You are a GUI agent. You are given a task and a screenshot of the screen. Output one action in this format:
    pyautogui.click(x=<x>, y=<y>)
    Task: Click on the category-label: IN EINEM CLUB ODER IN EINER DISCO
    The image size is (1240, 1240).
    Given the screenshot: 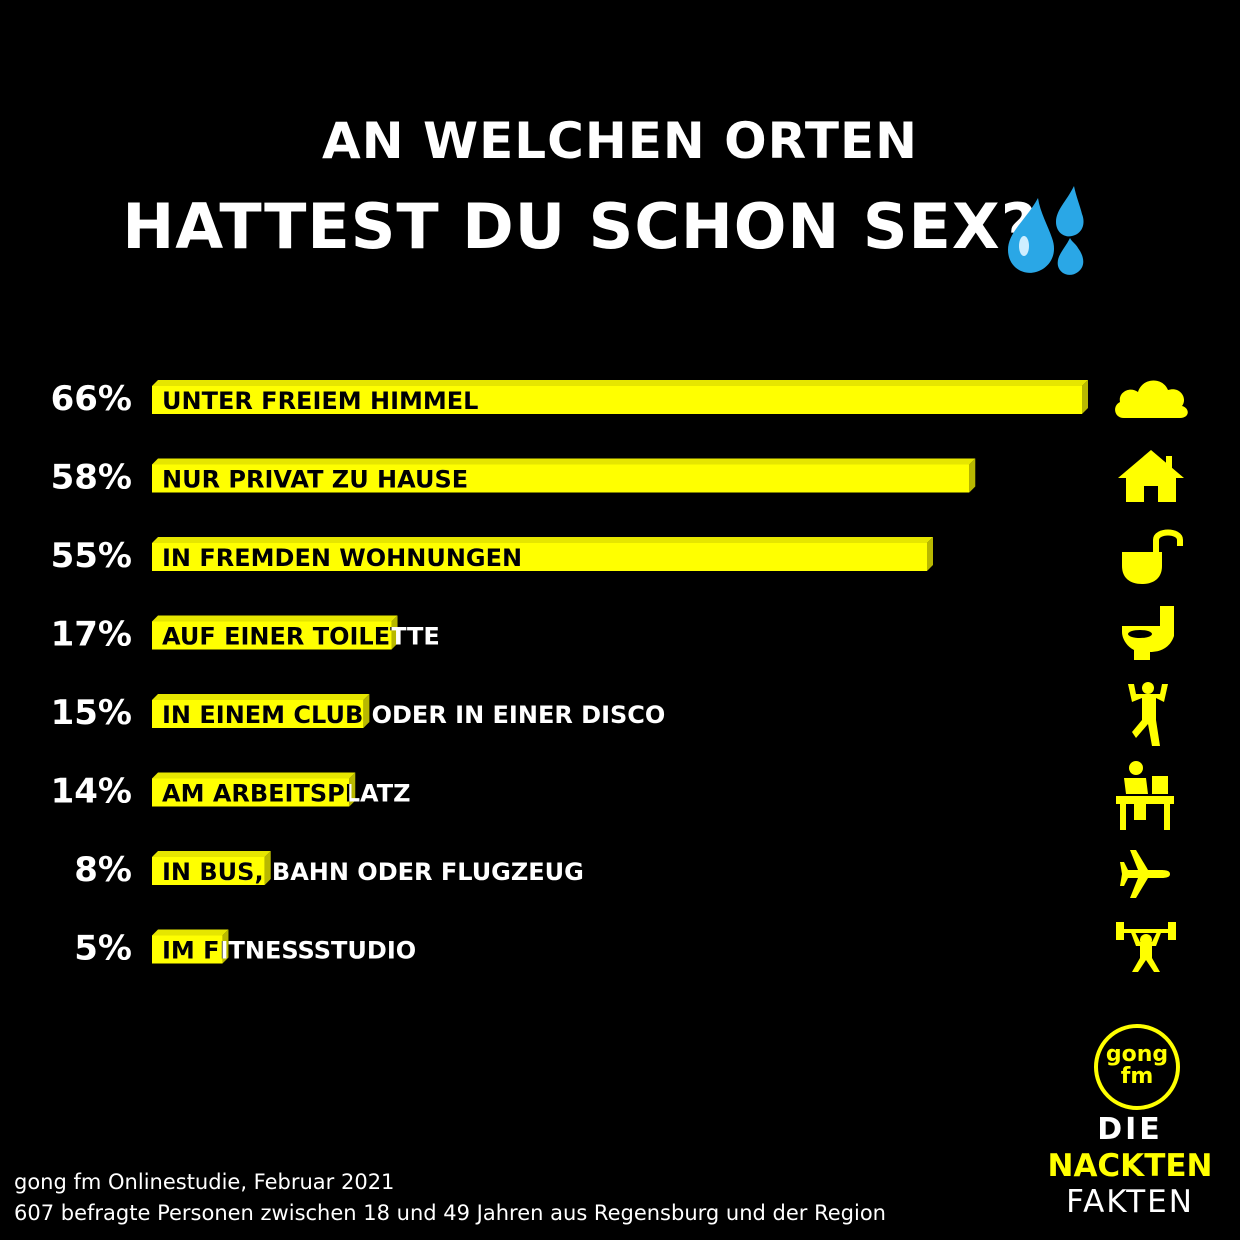 What is the action you would take?
    pyautogui.click(x=413, y=715)
    